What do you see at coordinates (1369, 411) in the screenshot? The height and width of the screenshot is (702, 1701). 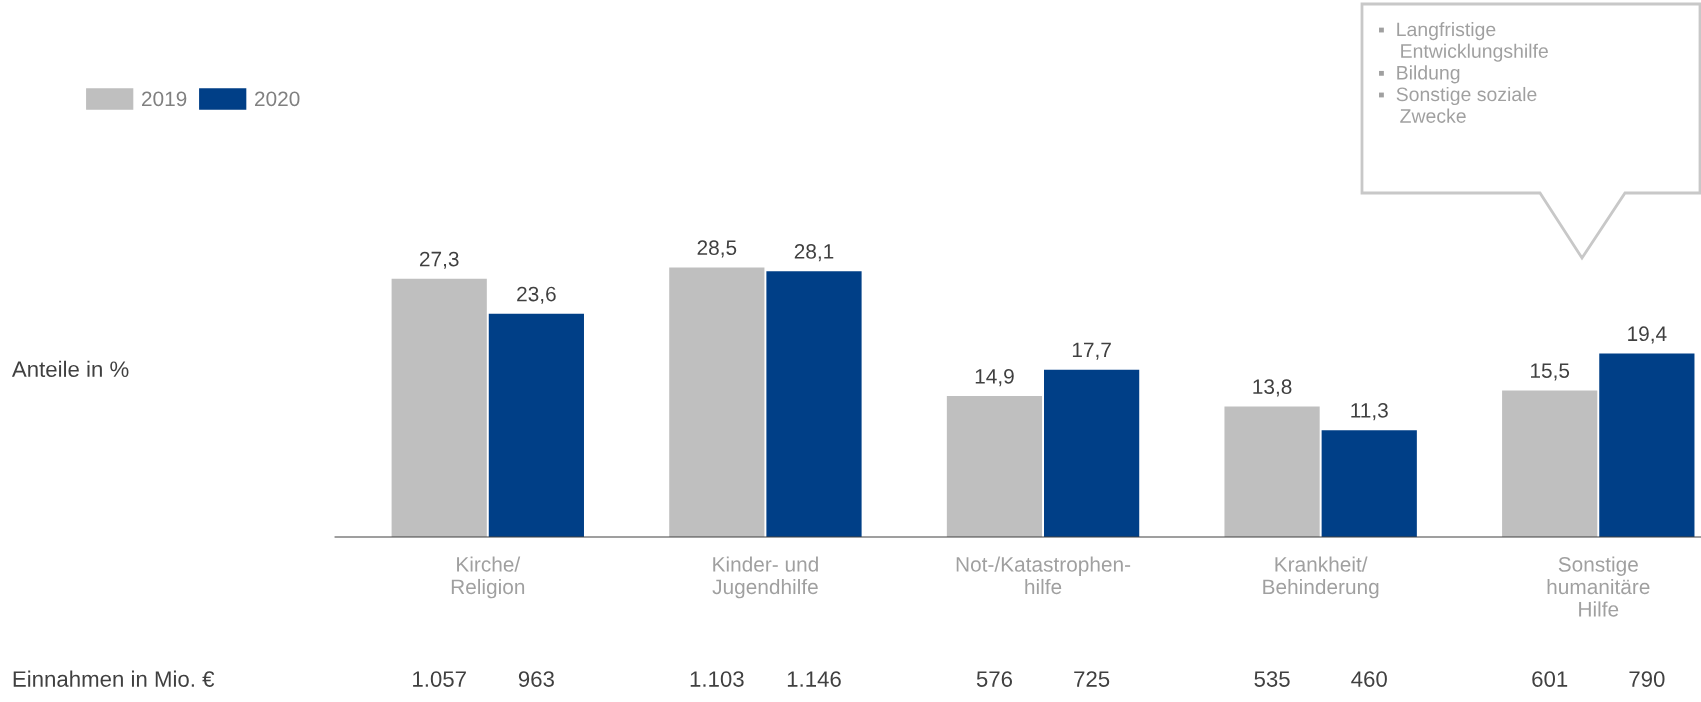 I see `data-label: 11,3` at bounding box center [1369, 411].